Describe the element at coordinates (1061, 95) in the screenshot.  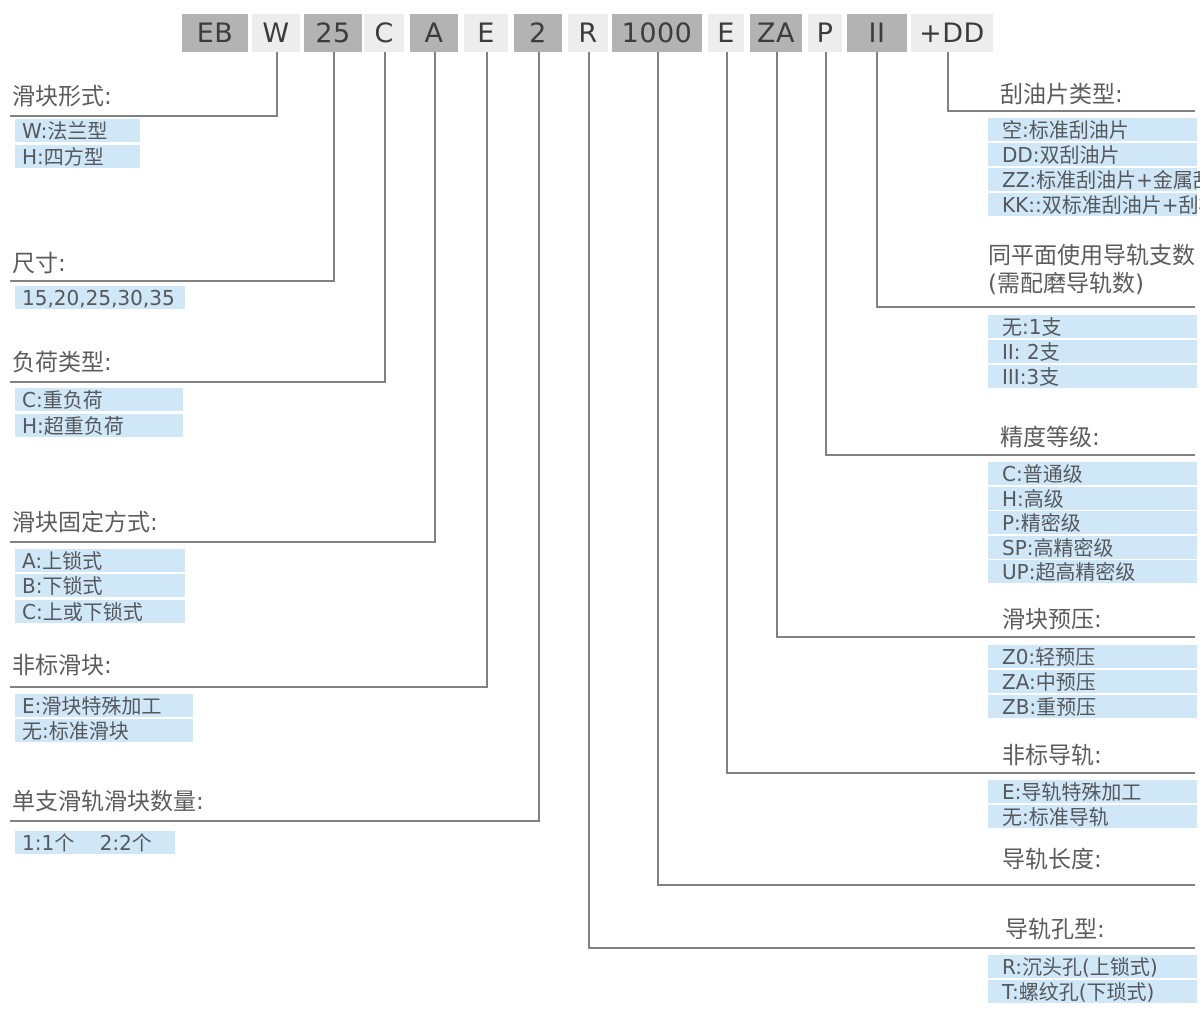
I see `section-title-wiper: 刮油片类型:` at that location.